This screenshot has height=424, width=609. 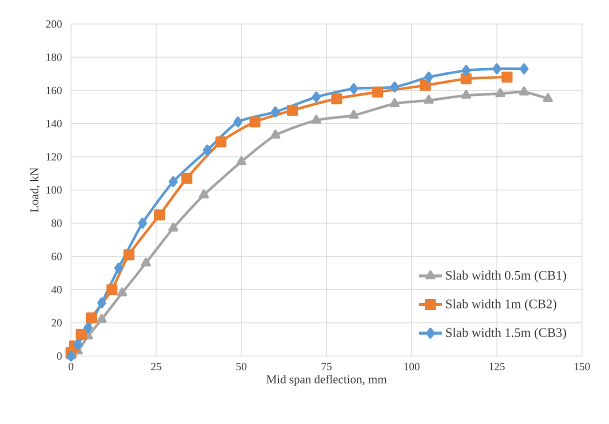 I want to click on x-tick-label: 75, so click(x=327, y=366).